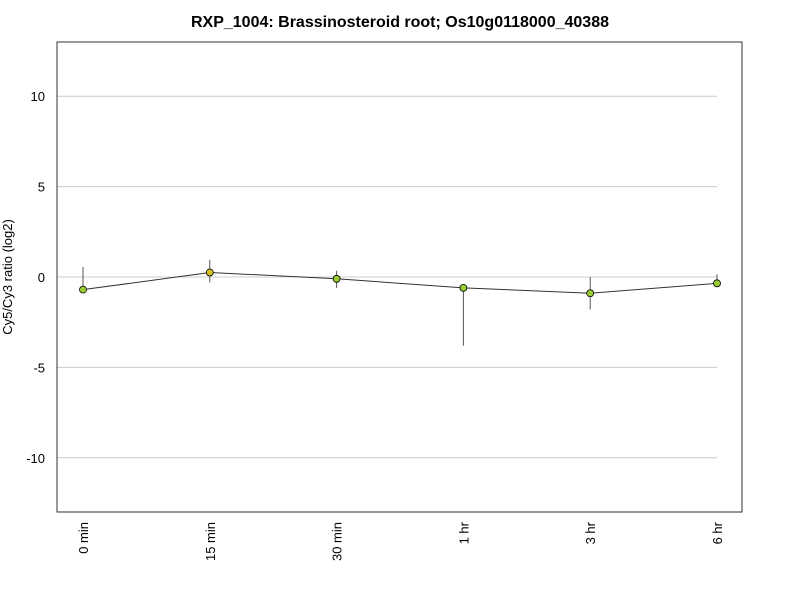  What do you see at coordinates (400, 541) in the screenshot?
I see `x-axis: 0 min 15 min 30 min 1 hr 3 hr 6 hr` at bounding box center [400, 541].